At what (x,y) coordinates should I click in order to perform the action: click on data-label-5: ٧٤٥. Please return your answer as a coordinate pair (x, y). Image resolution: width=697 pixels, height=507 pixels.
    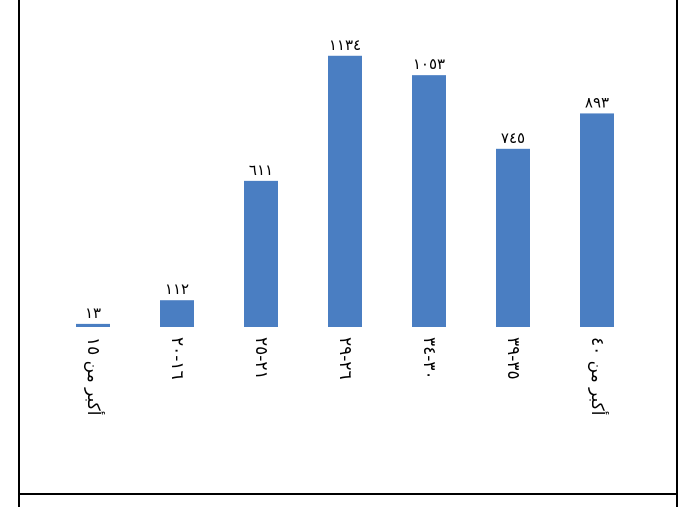
    Looking at the image, I should click on (513, 138).